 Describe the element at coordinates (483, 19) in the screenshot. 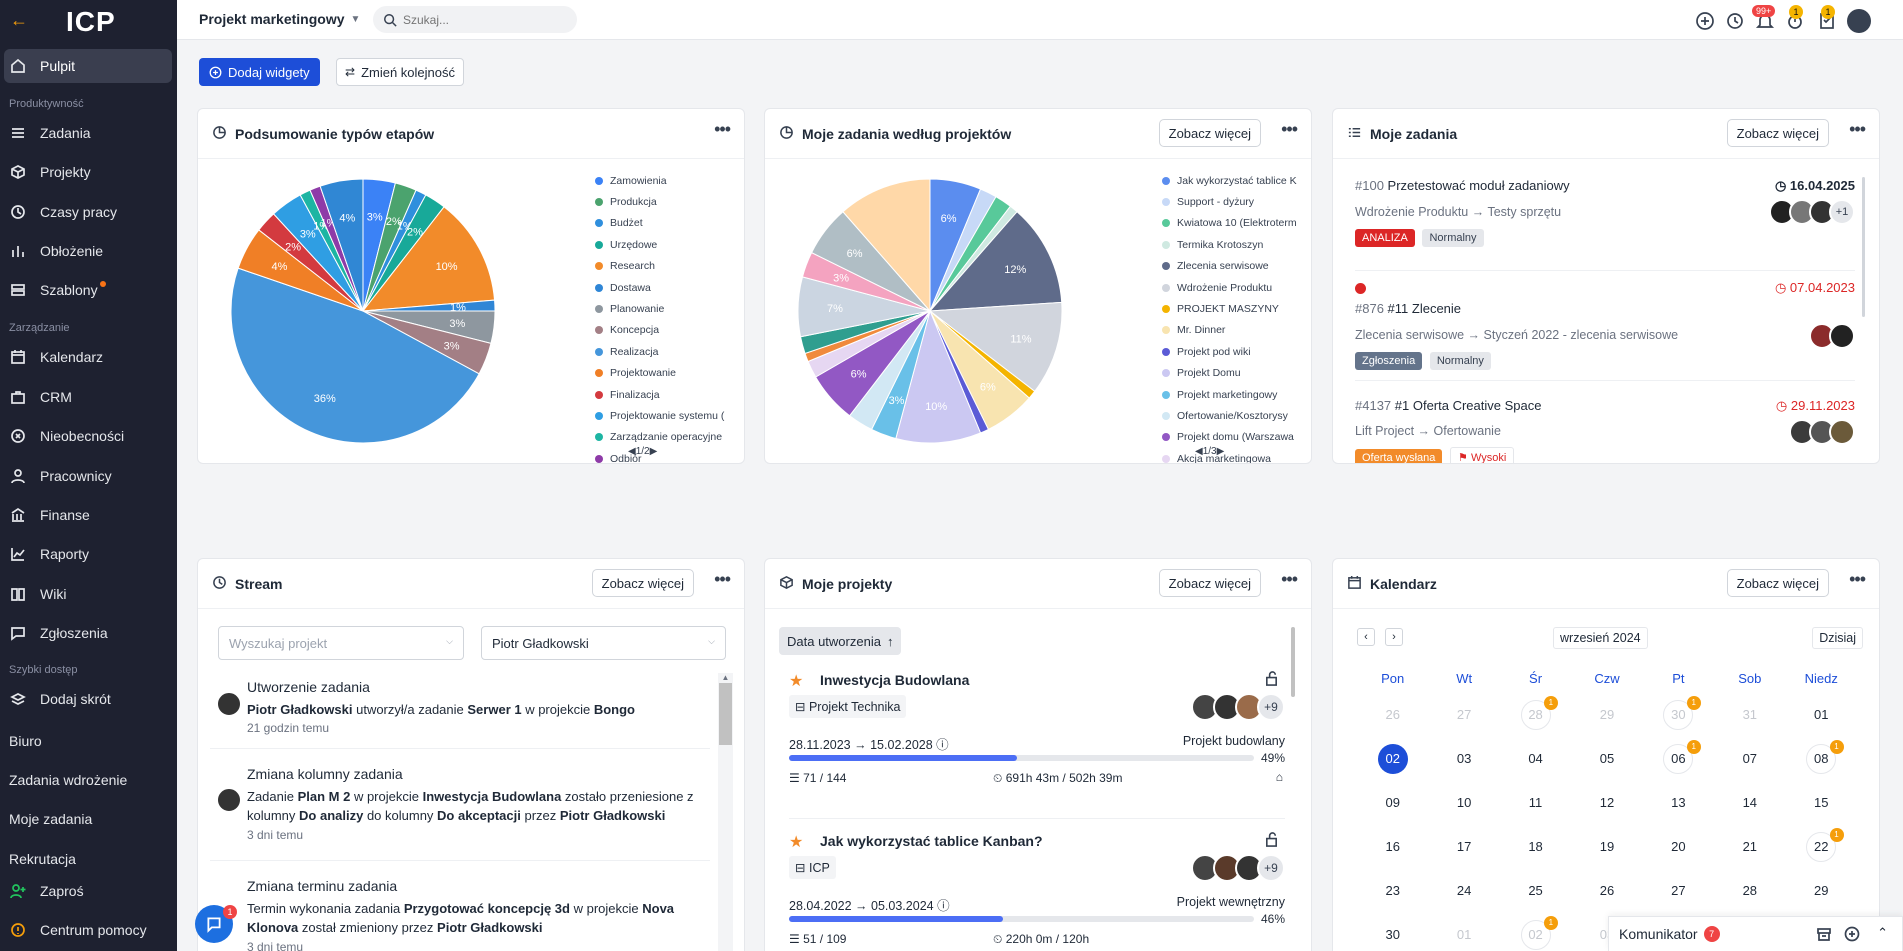

I see `search-input` at that location.